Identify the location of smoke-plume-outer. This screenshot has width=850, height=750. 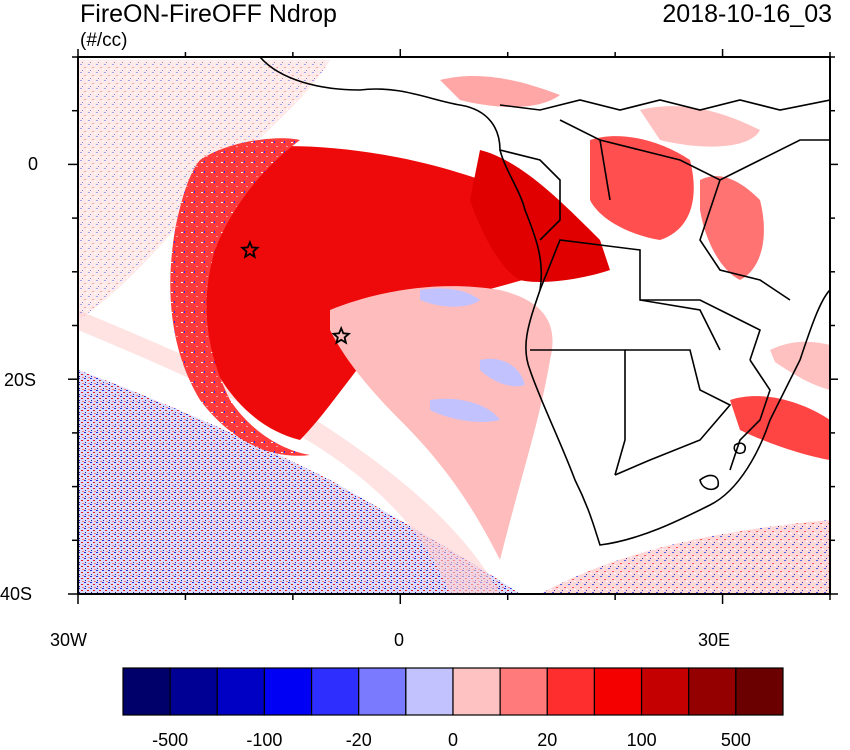
(240, 297).